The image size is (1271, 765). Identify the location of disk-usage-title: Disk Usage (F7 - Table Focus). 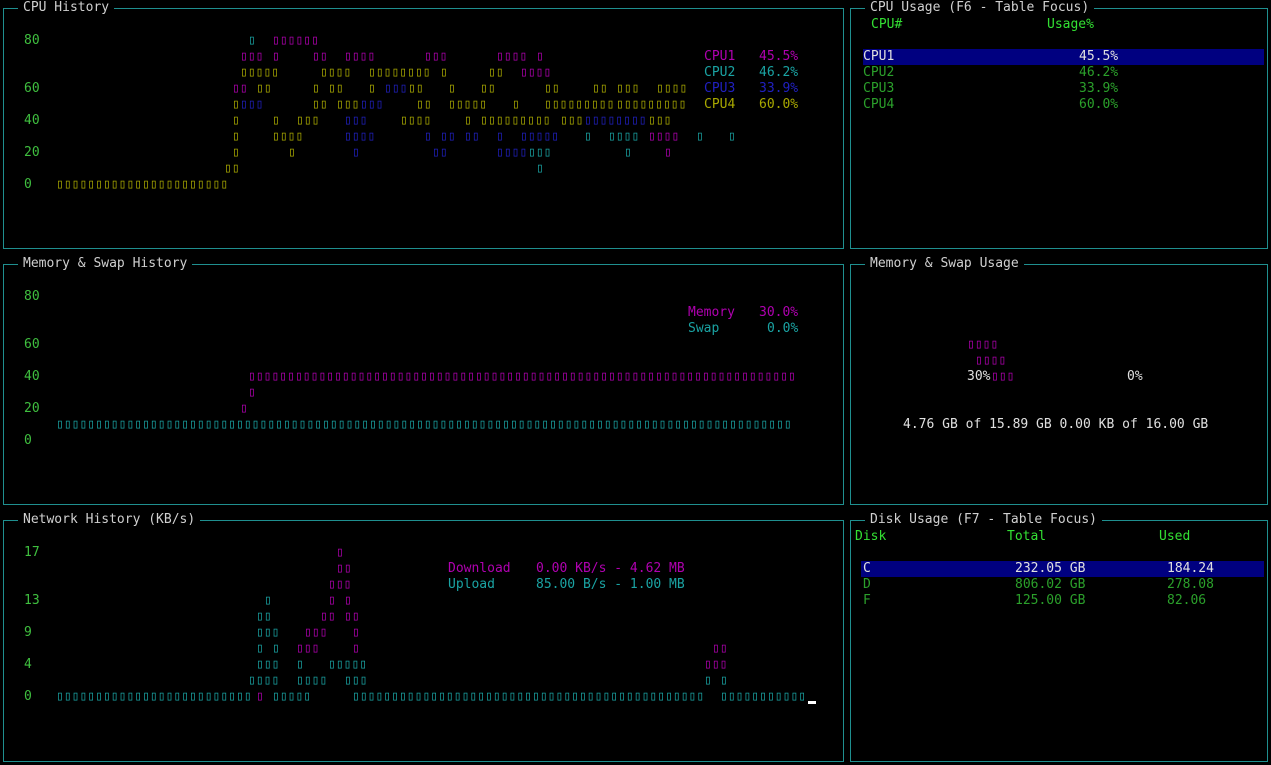
(983, 520).